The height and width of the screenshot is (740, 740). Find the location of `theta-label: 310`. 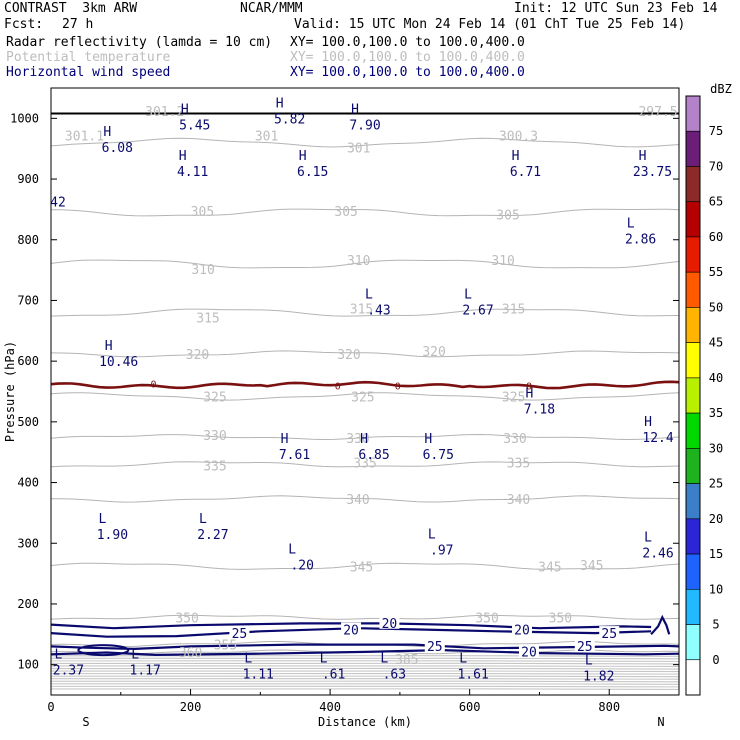

theta-label: 310 is located at coordinates (202, 270).